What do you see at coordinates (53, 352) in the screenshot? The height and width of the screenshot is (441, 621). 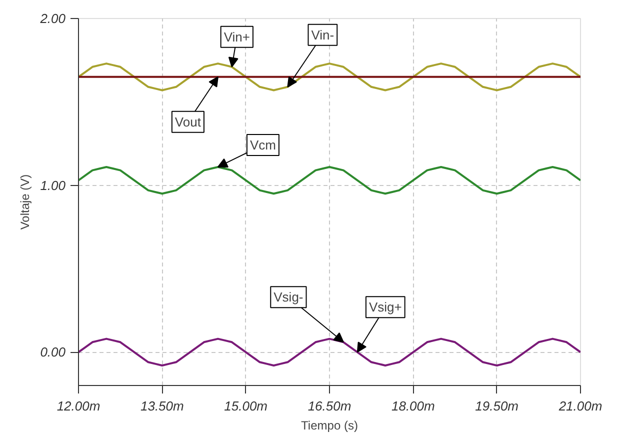 I see `y-tick-label: 0.00` at bounding box center [53, 352].